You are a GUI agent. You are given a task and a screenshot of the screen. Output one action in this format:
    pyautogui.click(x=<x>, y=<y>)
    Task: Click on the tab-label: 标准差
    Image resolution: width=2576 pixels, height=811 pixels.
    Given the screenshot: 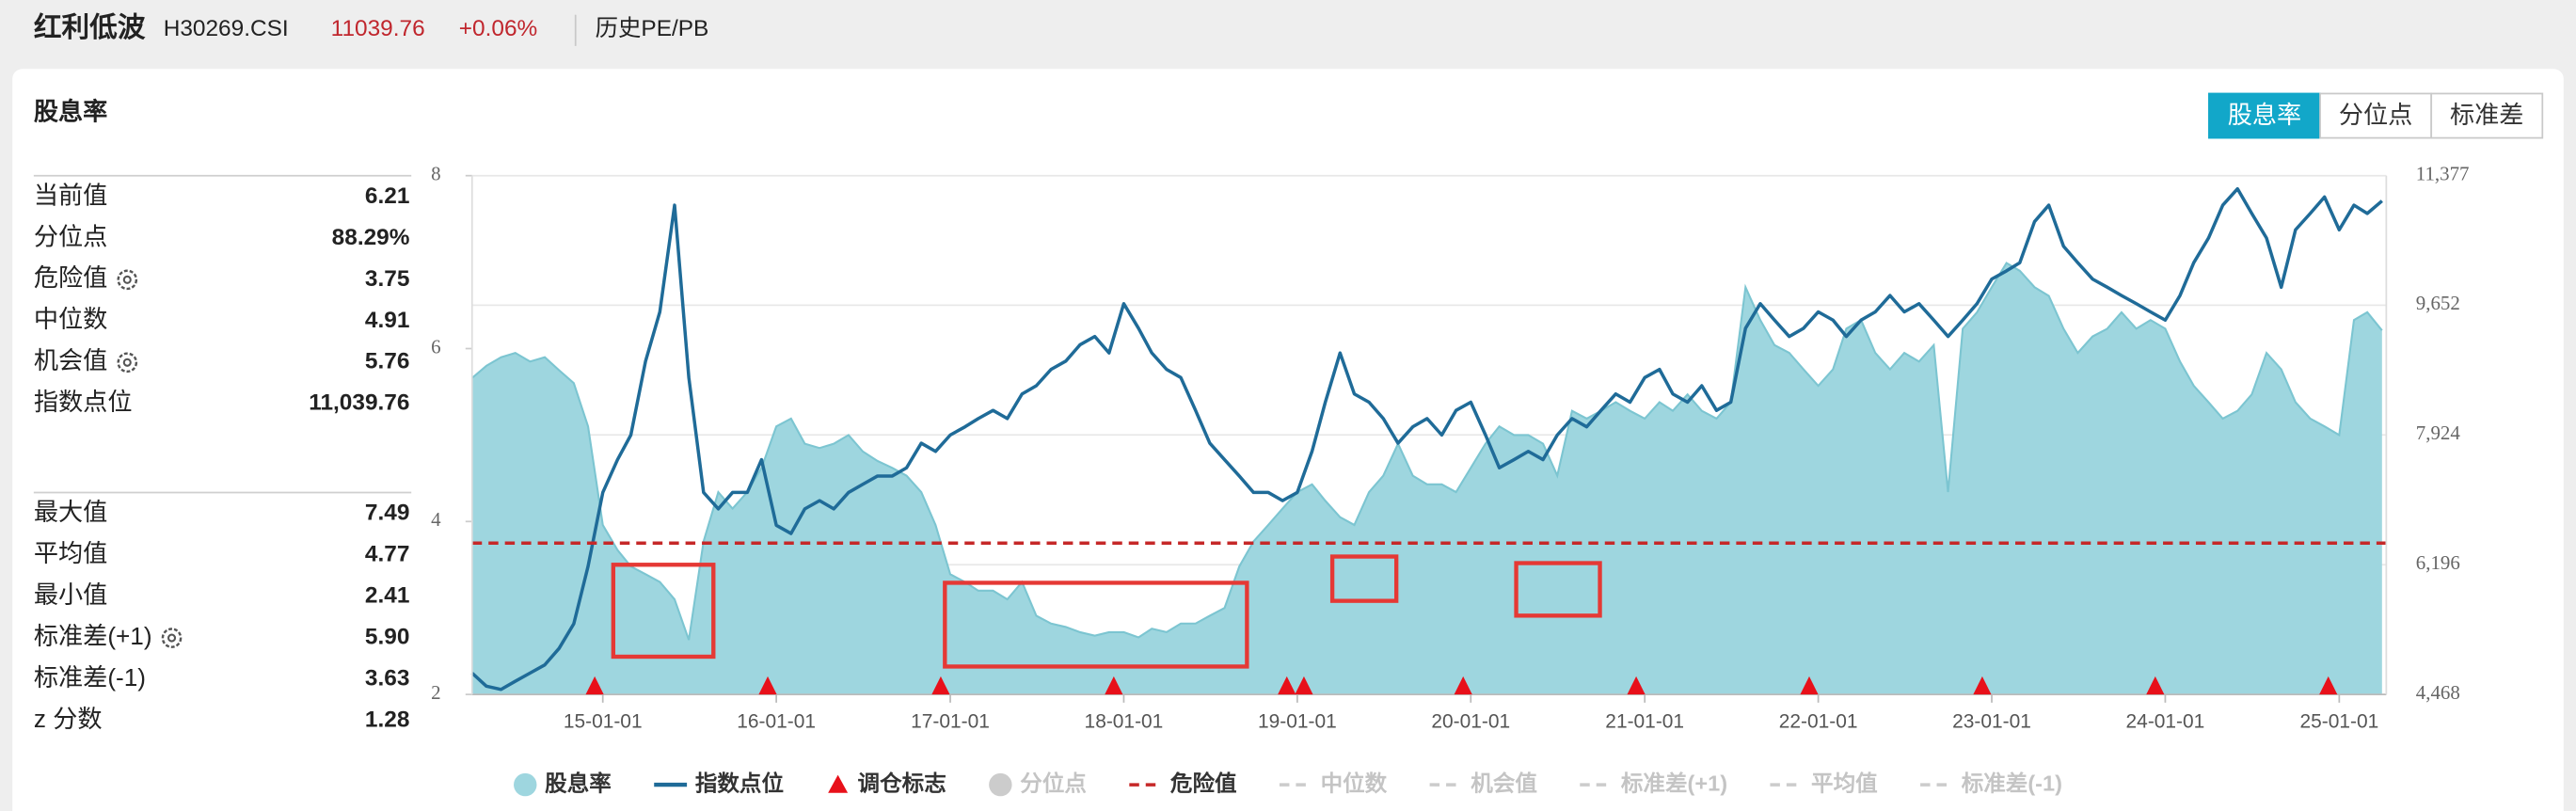 What is the action you would take?
    pyautogui.click(x=2487, y=115)
    